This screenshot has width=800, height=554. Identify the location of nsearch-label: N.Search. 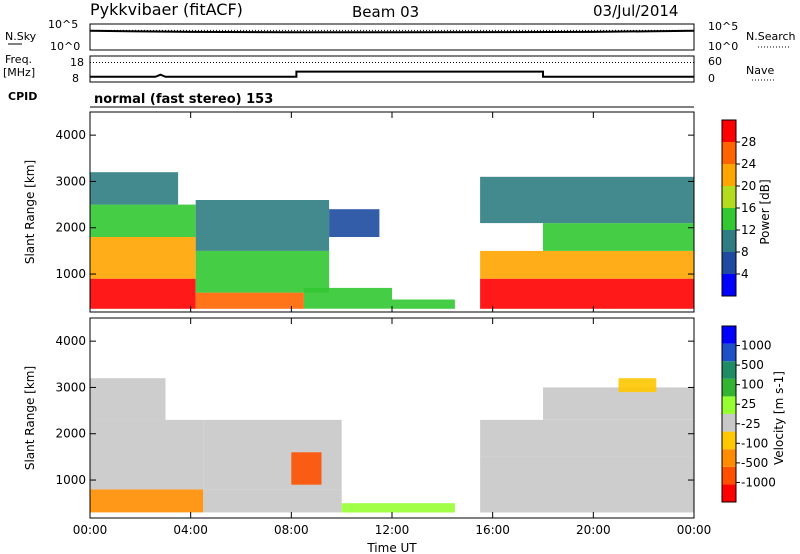
(771, 36).